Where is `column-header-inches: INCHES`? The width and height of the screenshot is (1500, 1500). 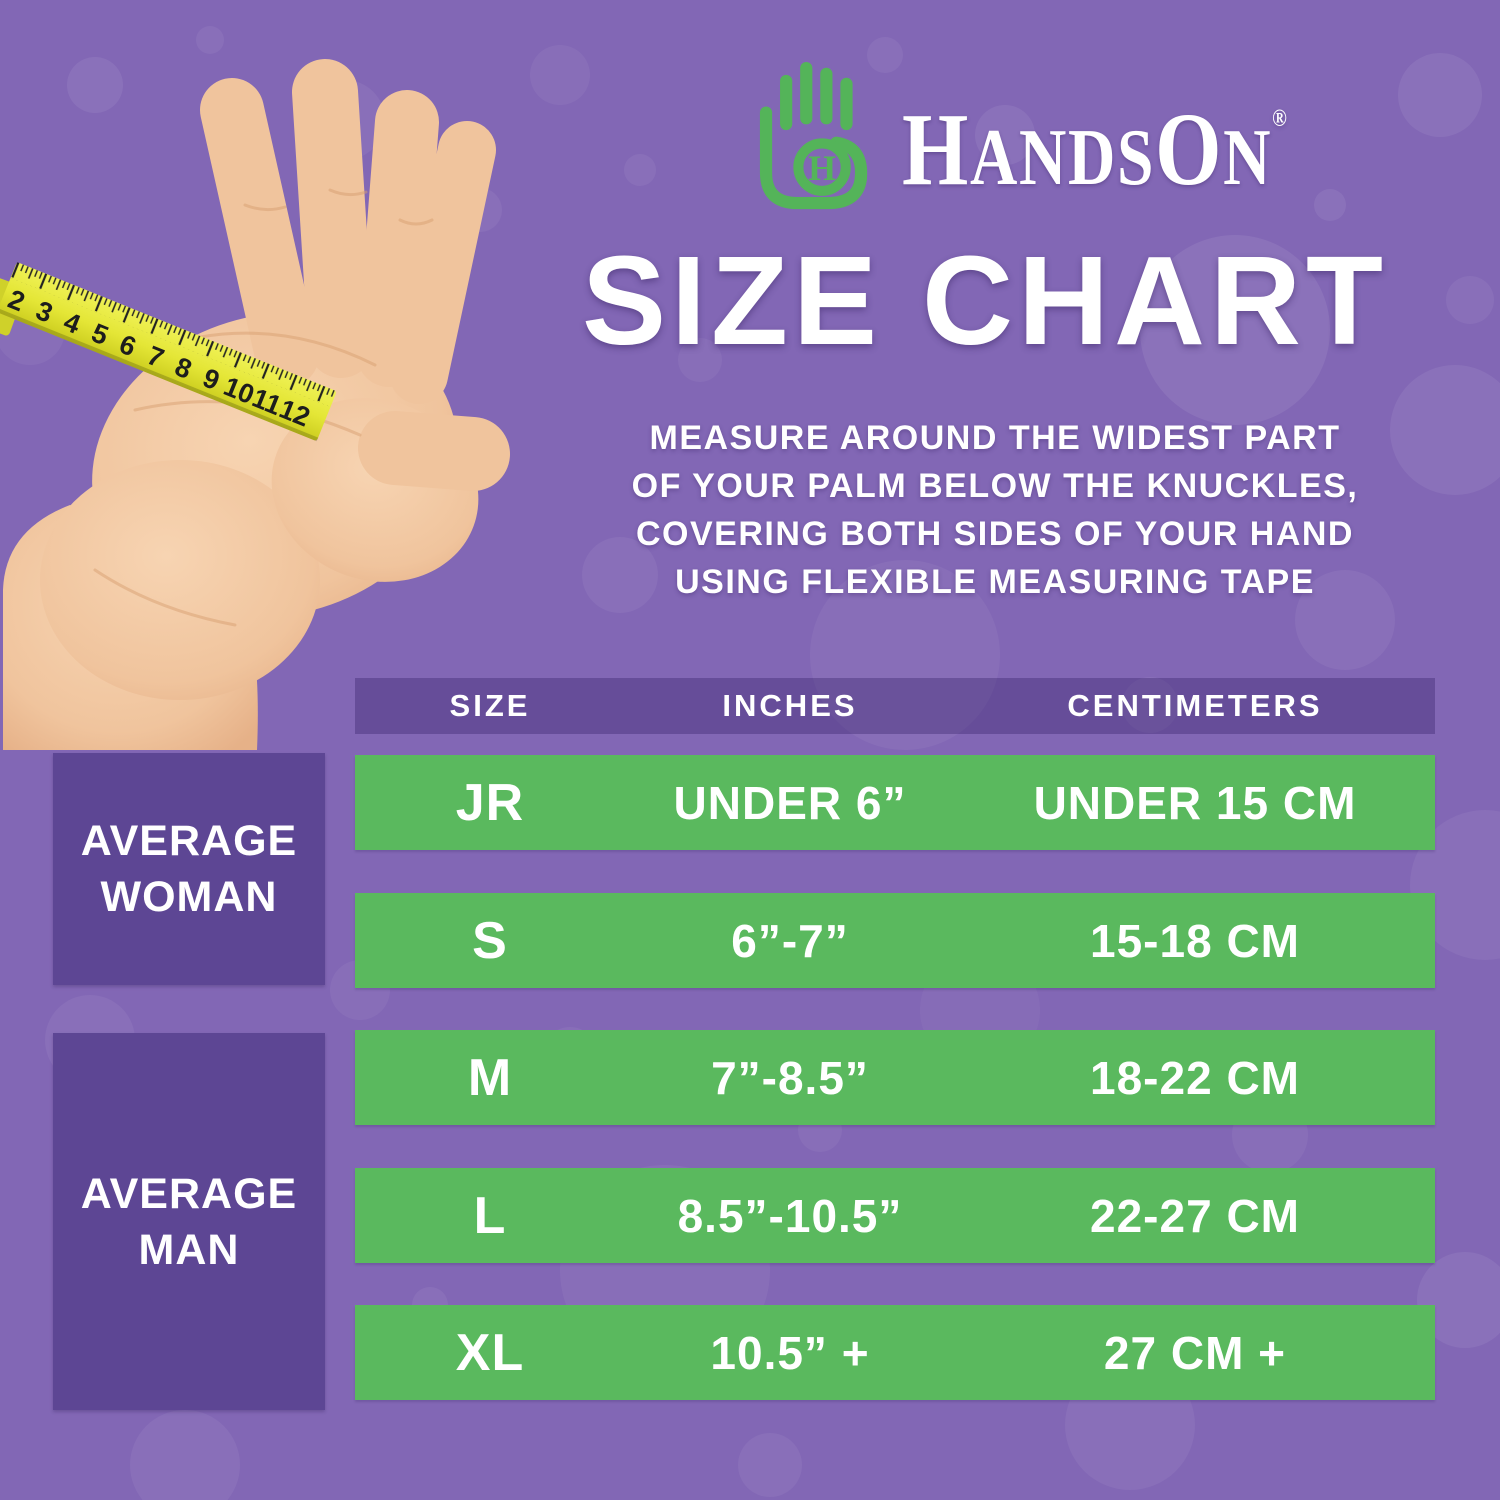
column-header-inches: INCHES is located at coordinates (790, 705).